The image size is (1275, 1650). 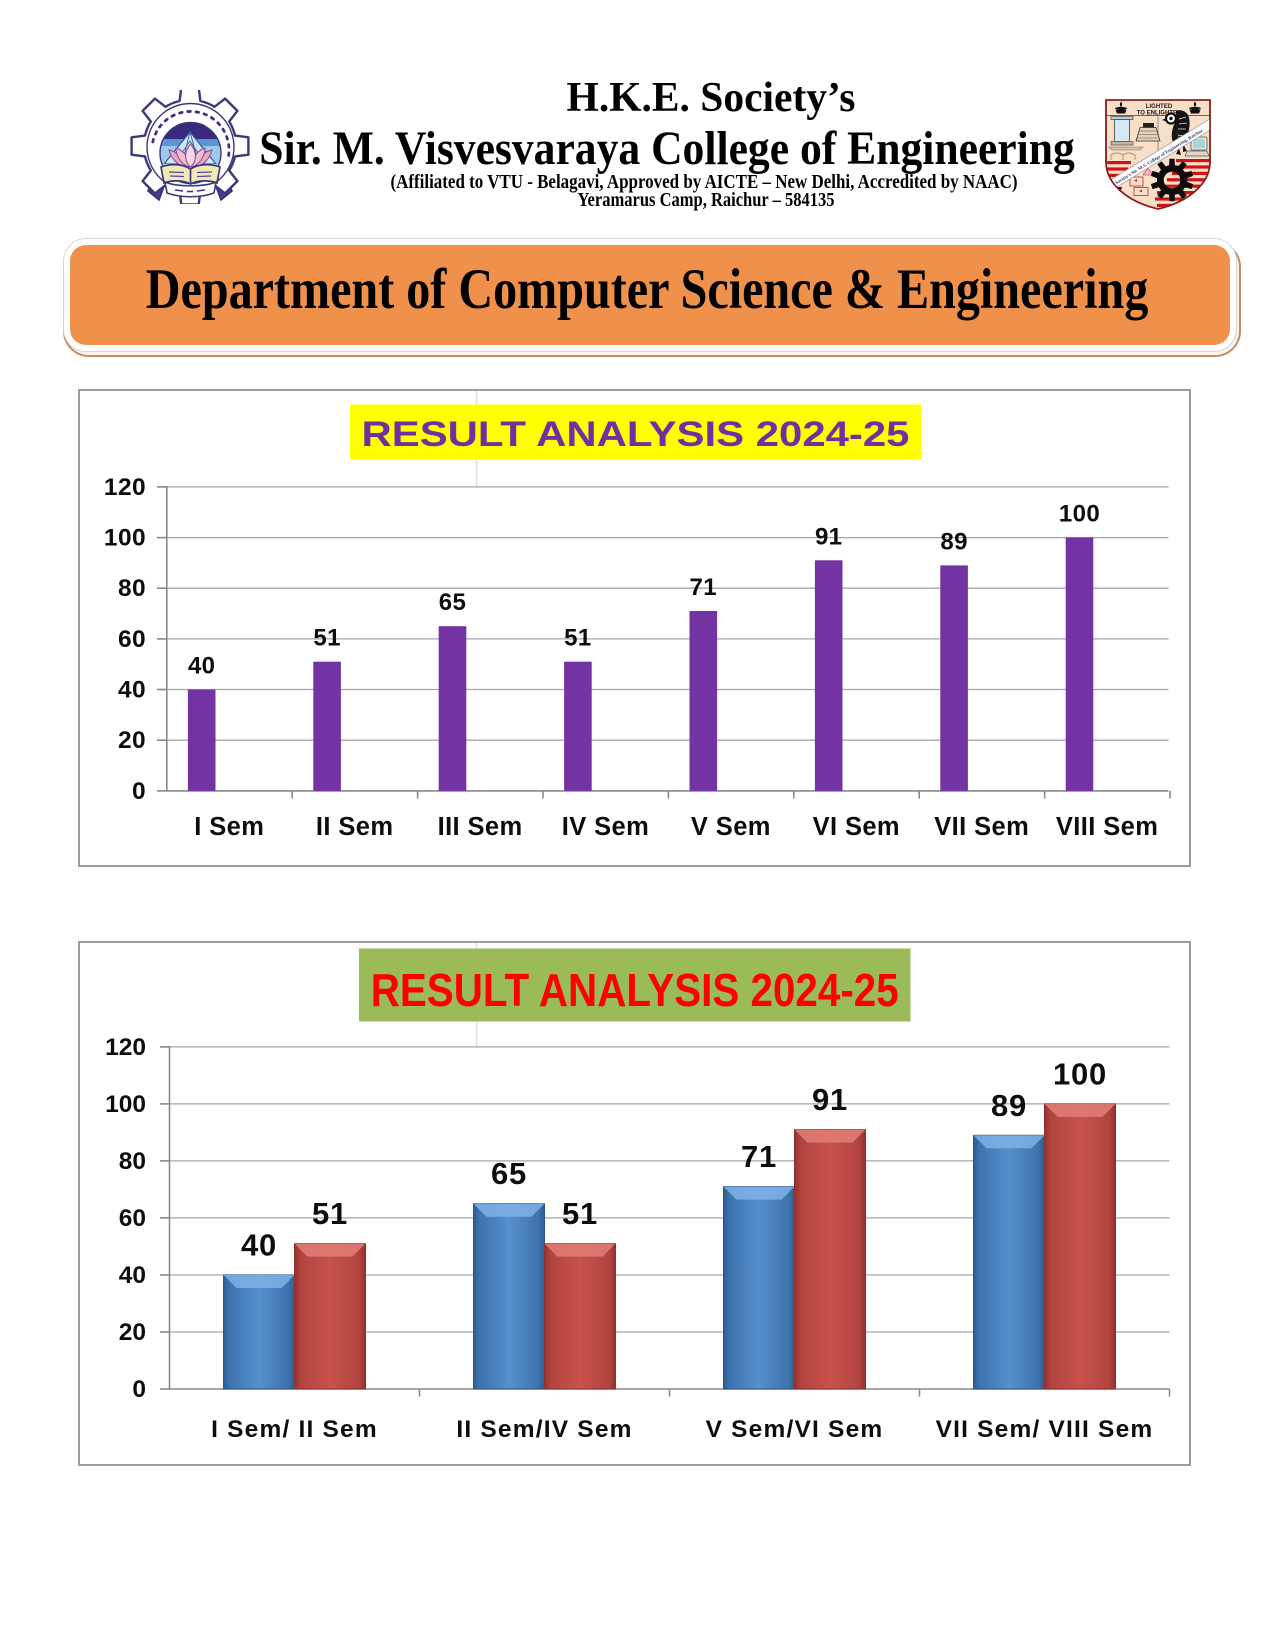 What do you see at coordinates (1045, 1429) in the screenshot?
I see `svg-text: VII Sem/ VIII Sem` at bounding box center [1045, 1429].